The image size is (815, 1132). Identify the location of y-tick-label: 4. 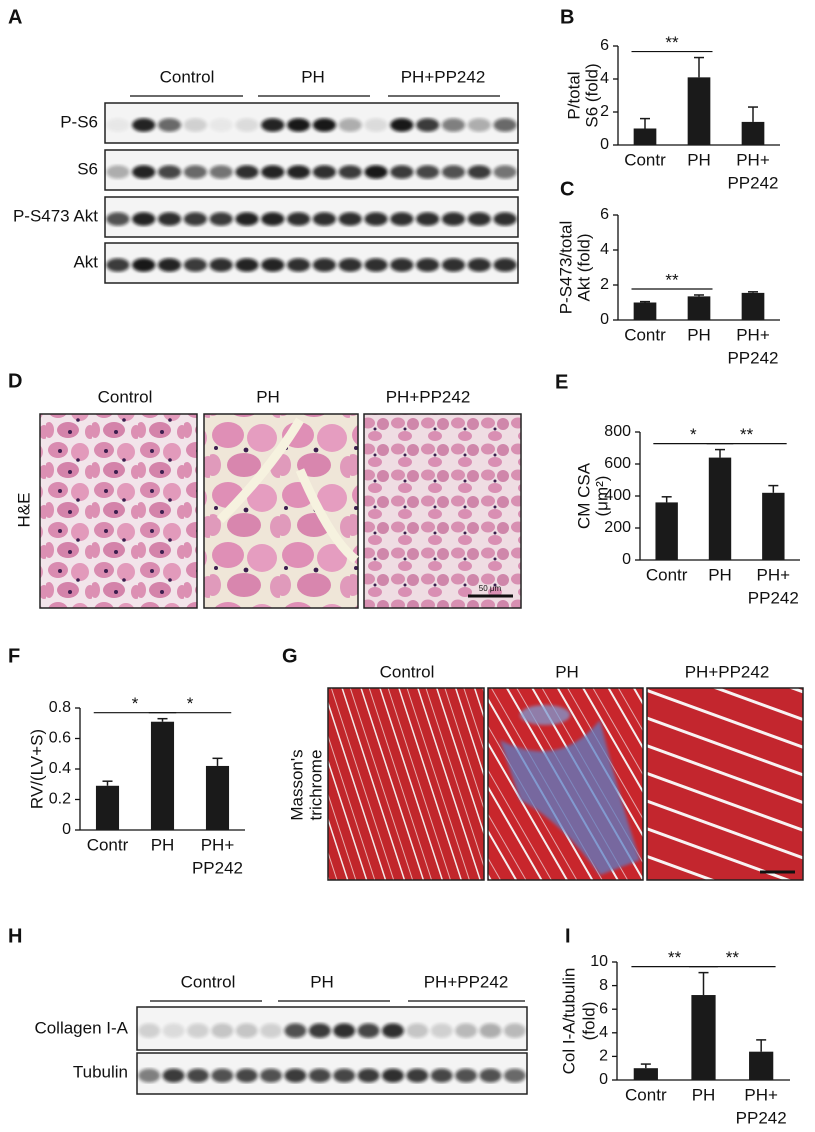
(604, 249).